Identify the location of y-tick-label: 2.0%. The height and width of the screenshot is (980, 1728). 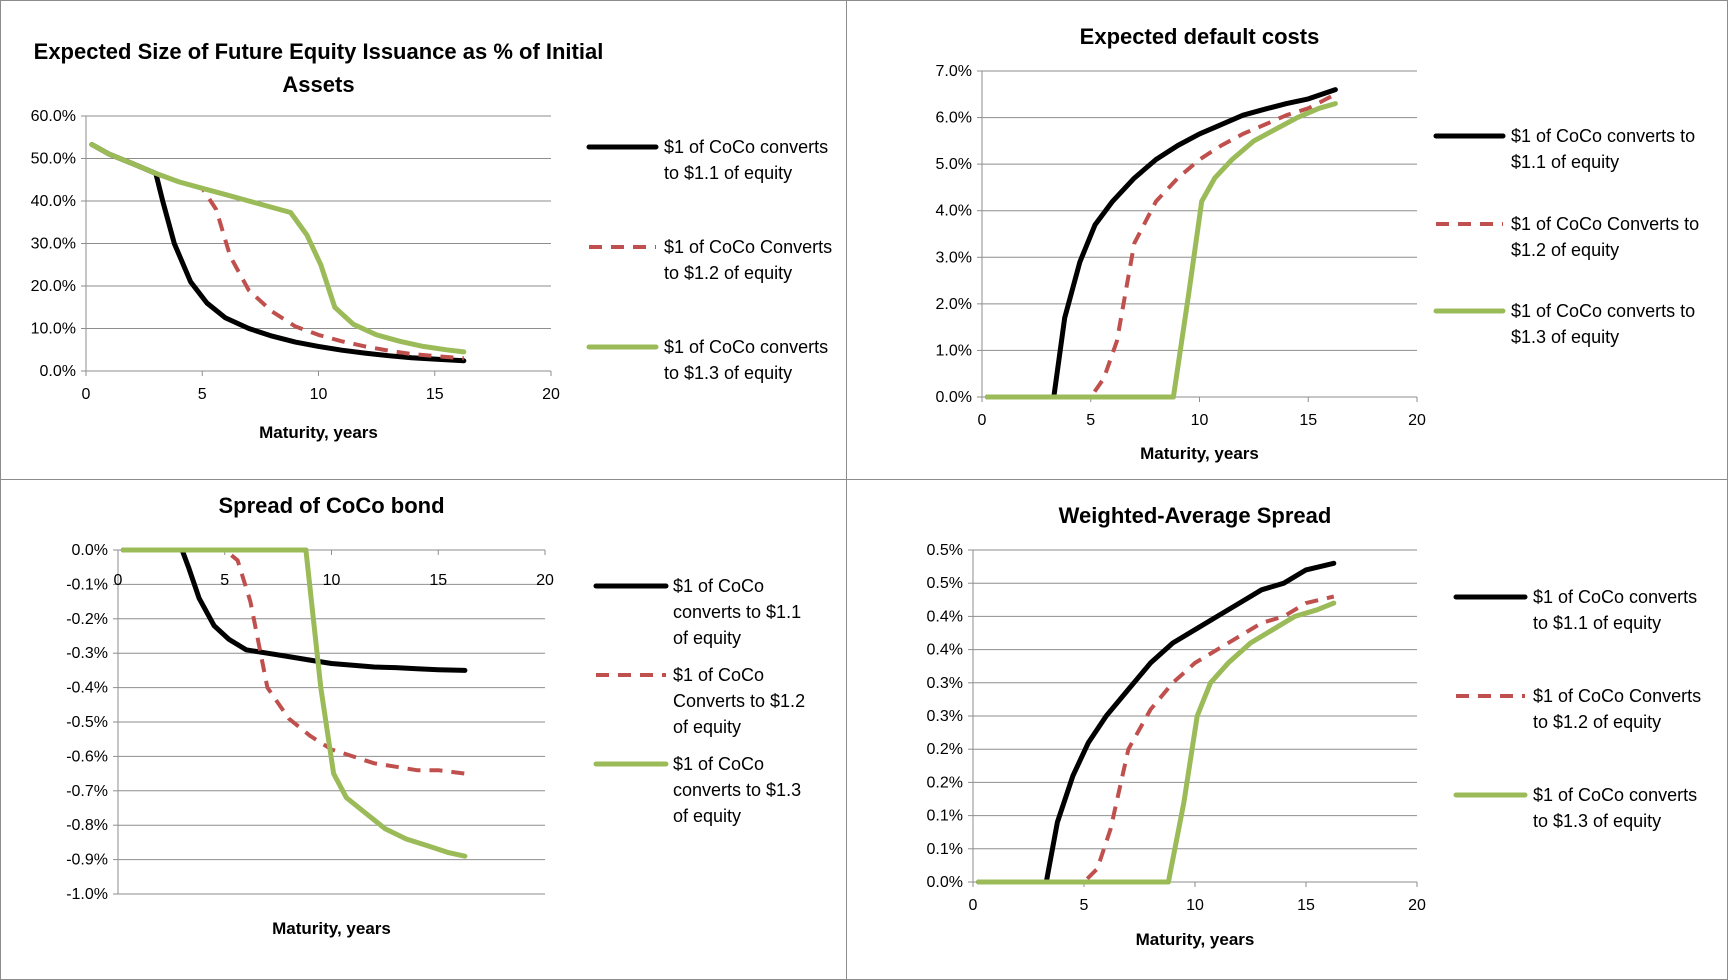
(954, 304).